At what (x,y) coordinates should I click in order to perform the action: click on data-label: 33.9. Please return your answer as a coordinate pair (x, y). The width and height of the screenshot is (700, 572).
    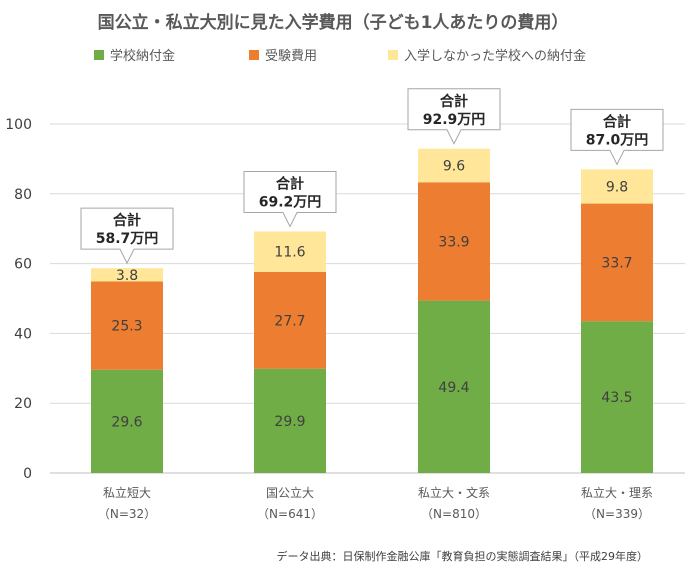
    Looking at the image, I should click on (453, 242).